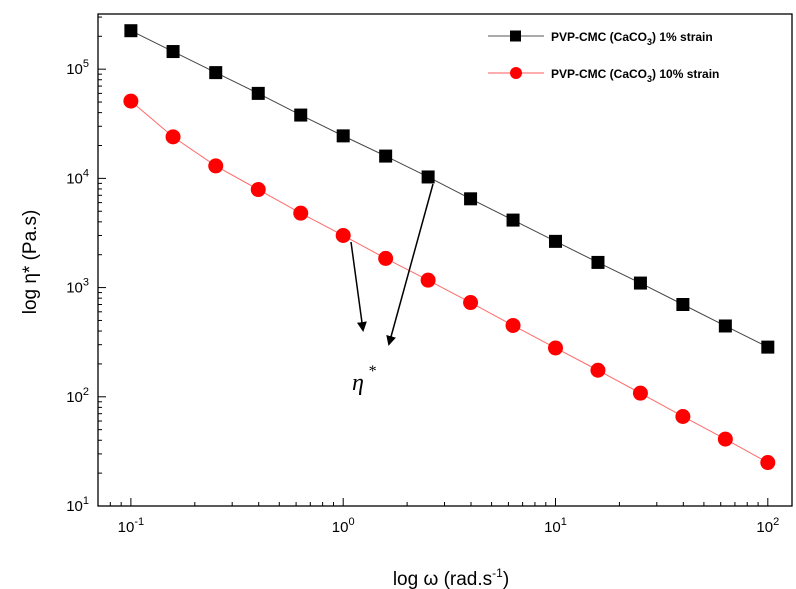  What do you see at coordinates (86, 265) in the screenshot?
I see `y-axis-ticks: 10¹ 10² 10³ 10⁴ 10⁵` at bounding box center [86, 265].